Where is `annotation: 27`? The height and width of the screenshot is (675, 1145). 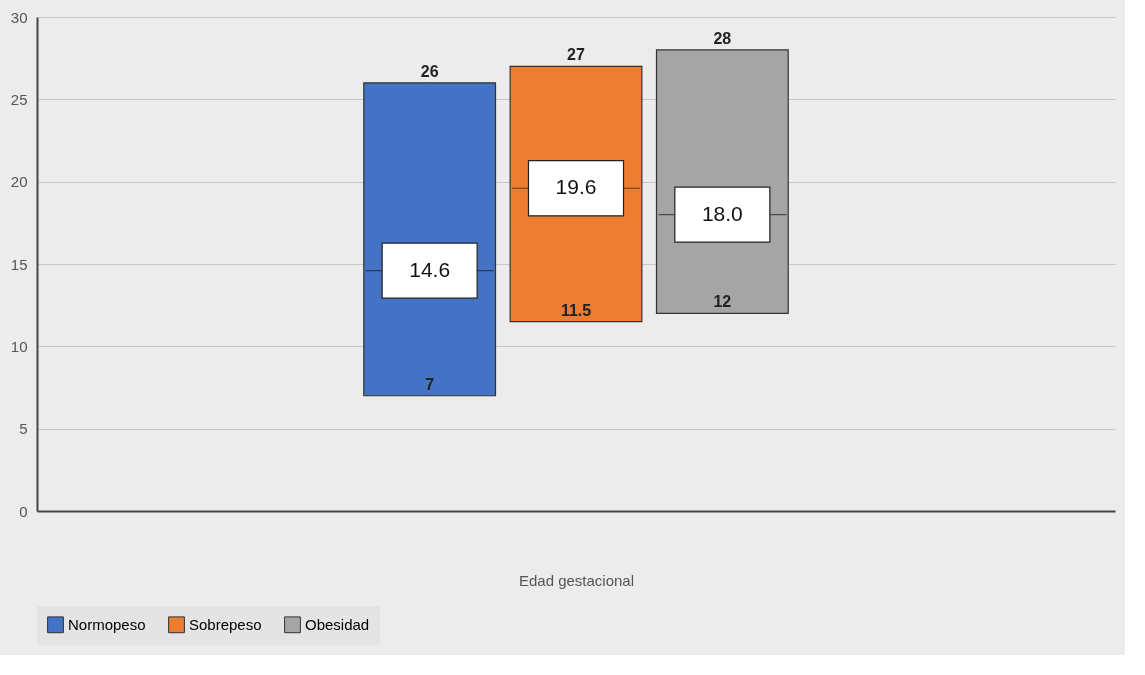 annotation: 27 is located at coordinates (576, 55).